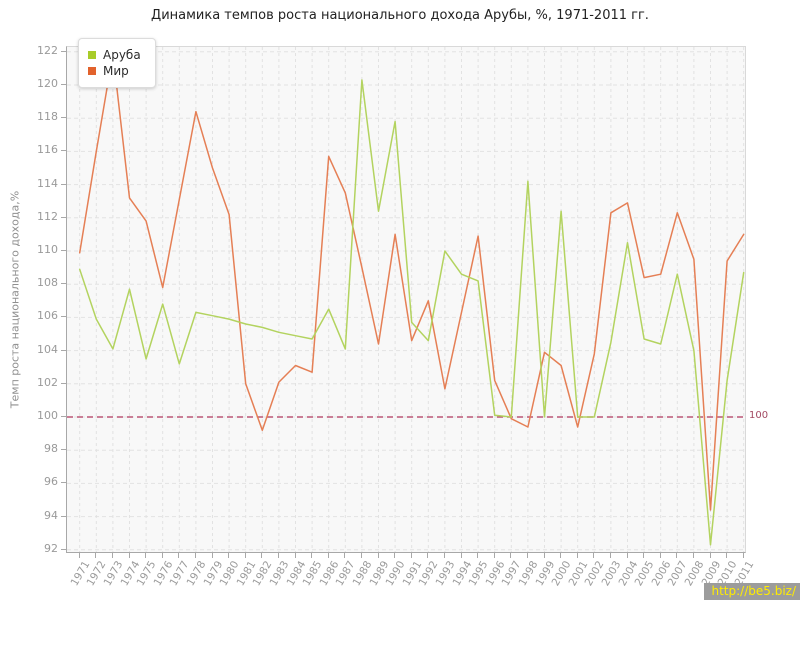 The width and height of the screenshot is (800, 652). I want to click on y-axis-tick-label: 98, so click(51, 449).